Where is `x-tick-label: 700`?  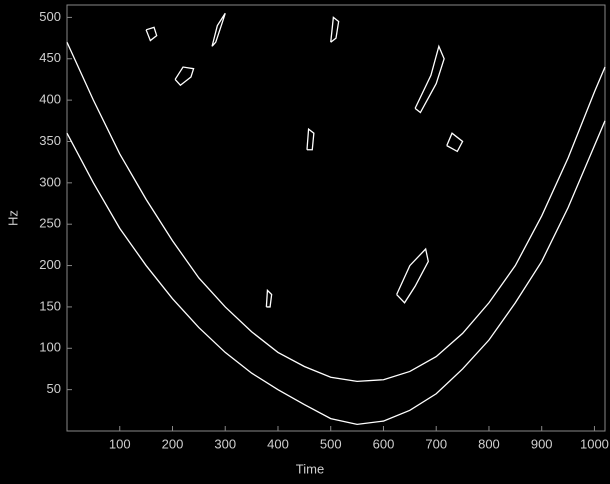 x-tick-label: 700 is located at coordinates (436, 443).